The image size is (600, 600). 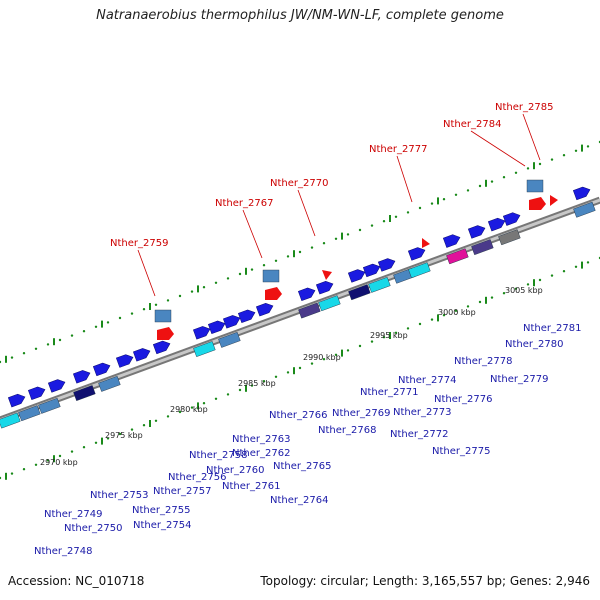 What do you see at coordinates (389, 335) in the screenshot?
I see `scale-label: 2995 kbp` at bounding box center [389, 335].